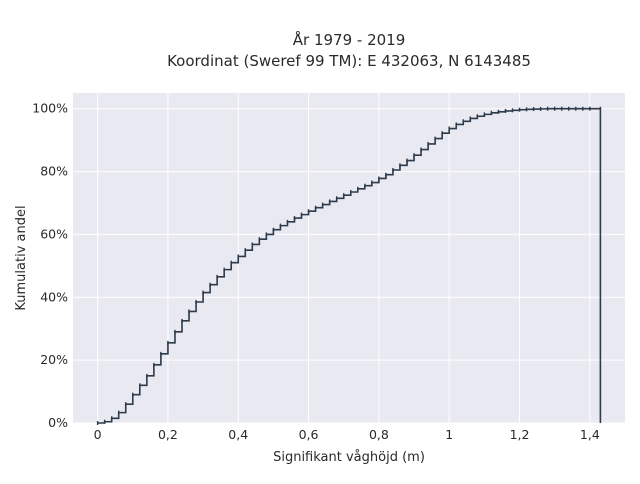  What do you see at coordinates (349, 39) in the screenshot?
I see `chart-title-line-1: År 1979 - 2019` at bounding box center [349, 39].